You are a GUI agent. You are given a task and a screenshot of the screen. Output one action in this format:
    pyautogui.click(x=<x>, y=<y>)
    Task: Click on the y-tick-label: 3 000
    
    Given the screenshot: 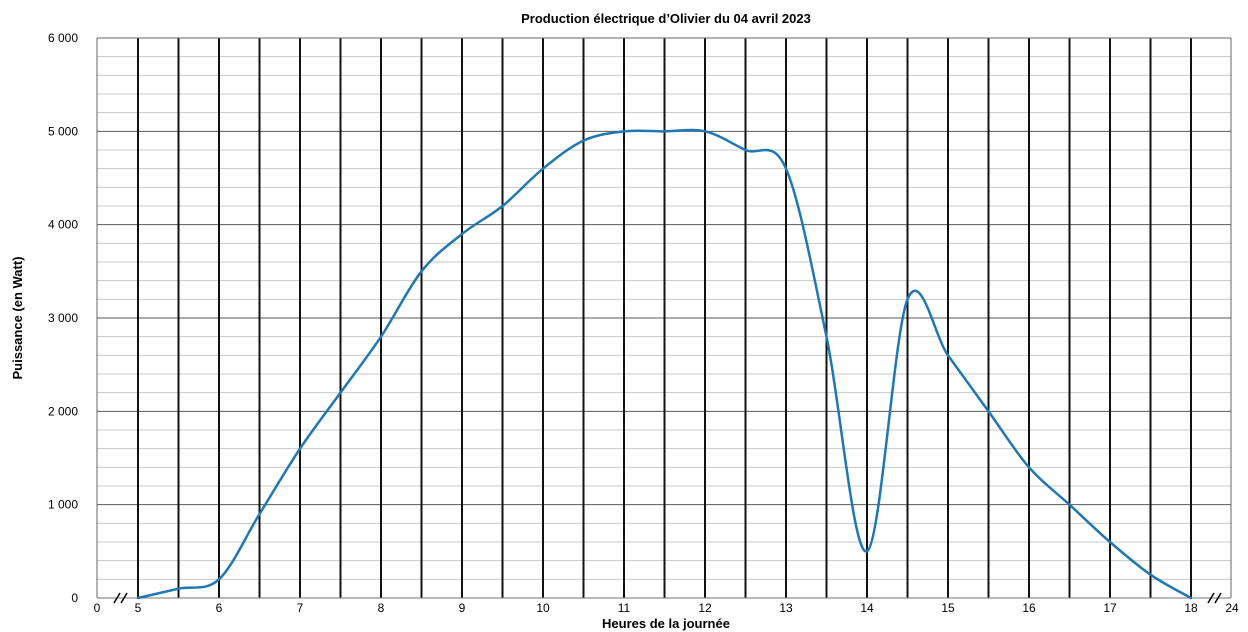 What is the action you would take?
    pyautogui.click(x=63, y=318)
    